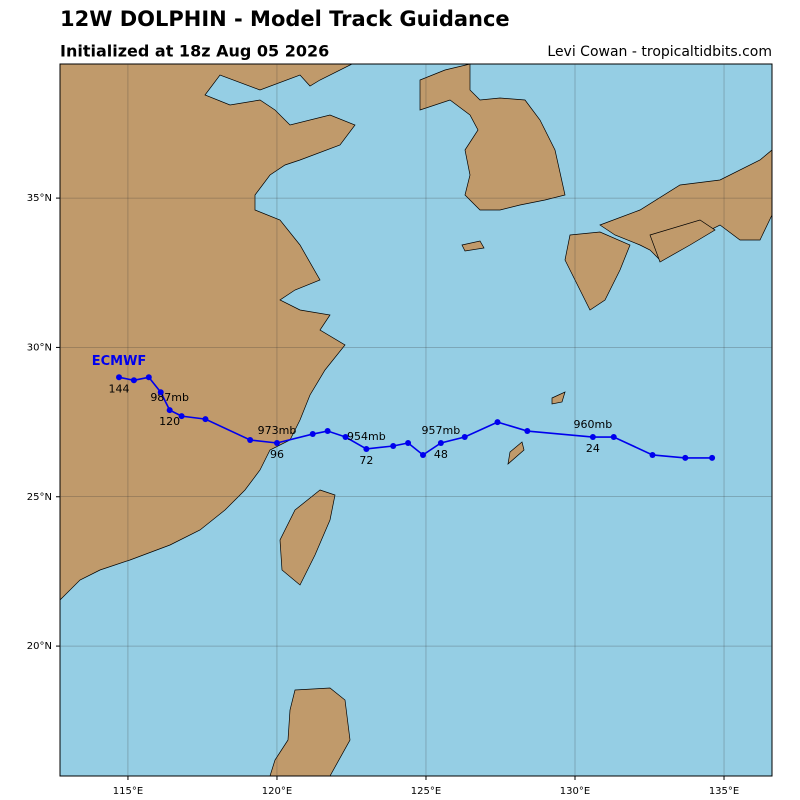 This screenshot has width=800, height=800. I want to click on pressure-label: 987mb, so click(169, 397).